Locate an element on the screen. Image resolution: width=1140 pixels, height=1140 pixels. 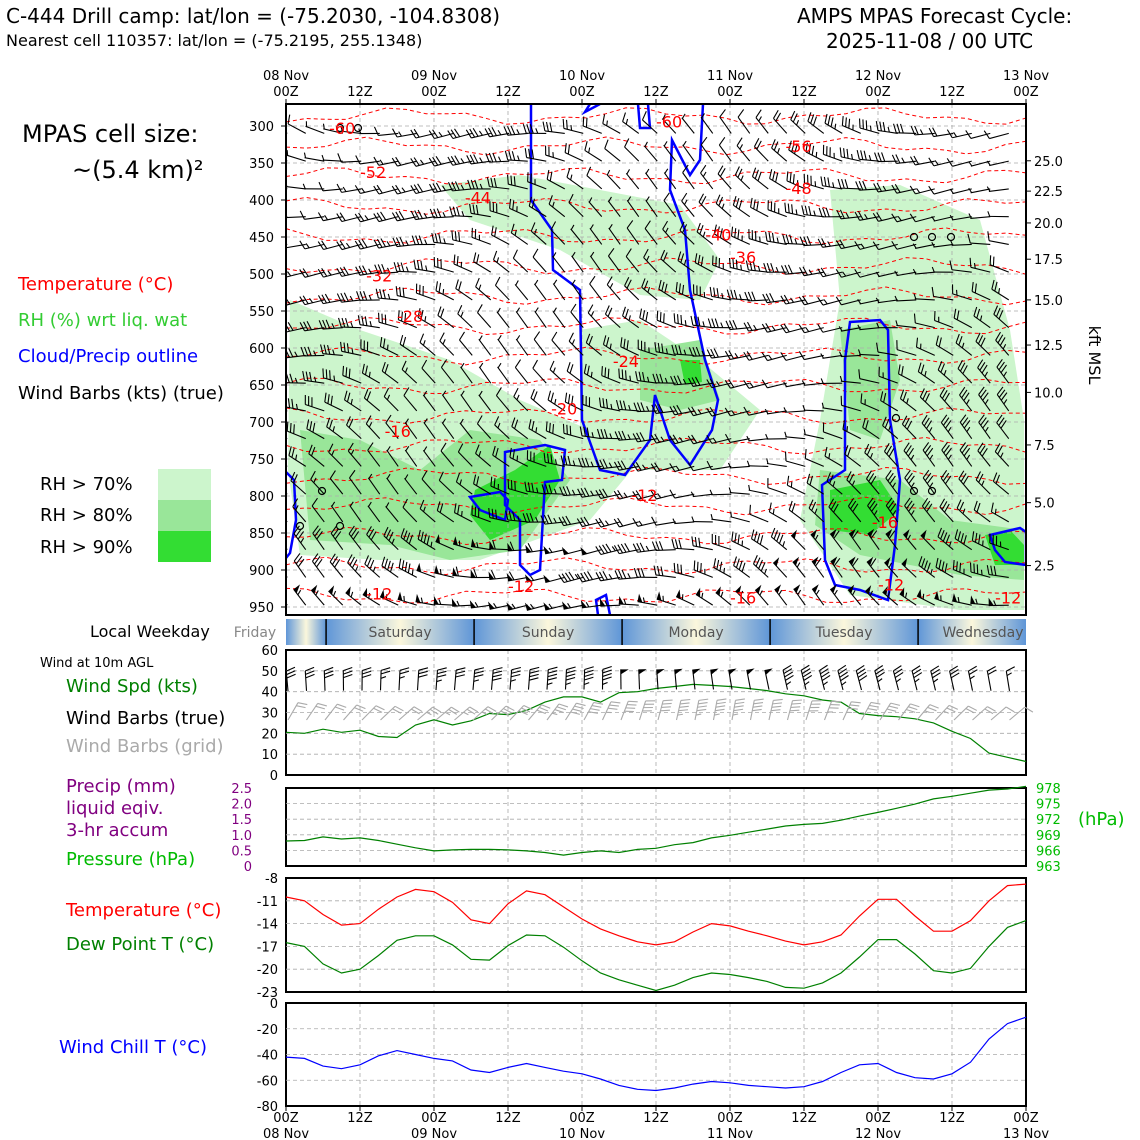
y-tick-label: -40 is located at coordinates (267, 1056).